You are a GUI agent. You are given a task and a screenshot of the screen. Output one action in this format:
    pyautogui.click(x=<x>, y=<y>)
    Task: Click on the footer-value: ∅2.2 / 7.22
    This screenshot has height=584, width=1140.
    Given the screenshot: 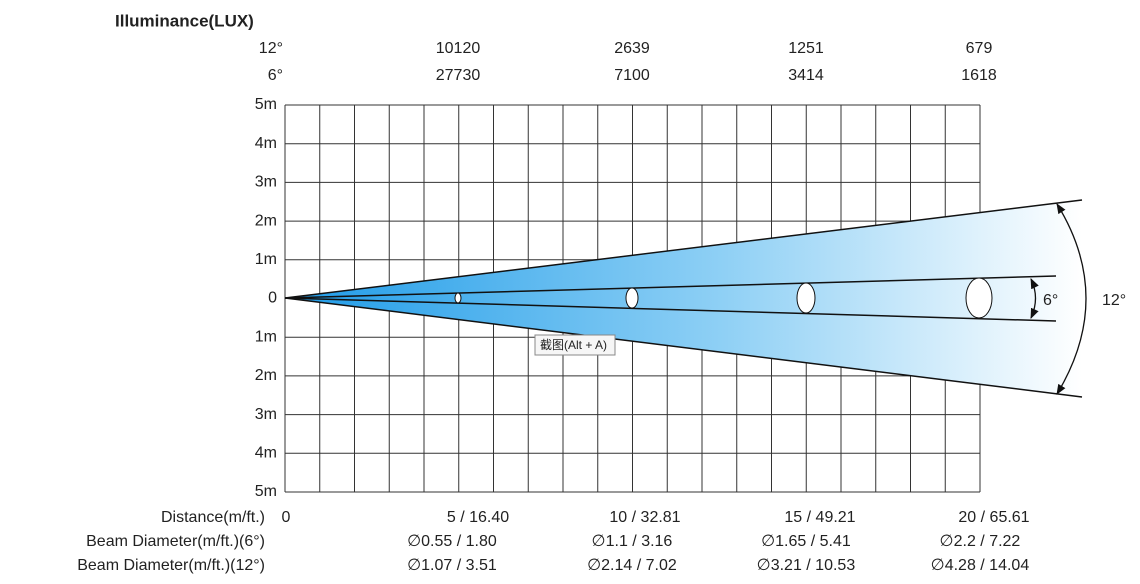 What is the action you would take?
    pyautogui.click(x=980, y=541)
    